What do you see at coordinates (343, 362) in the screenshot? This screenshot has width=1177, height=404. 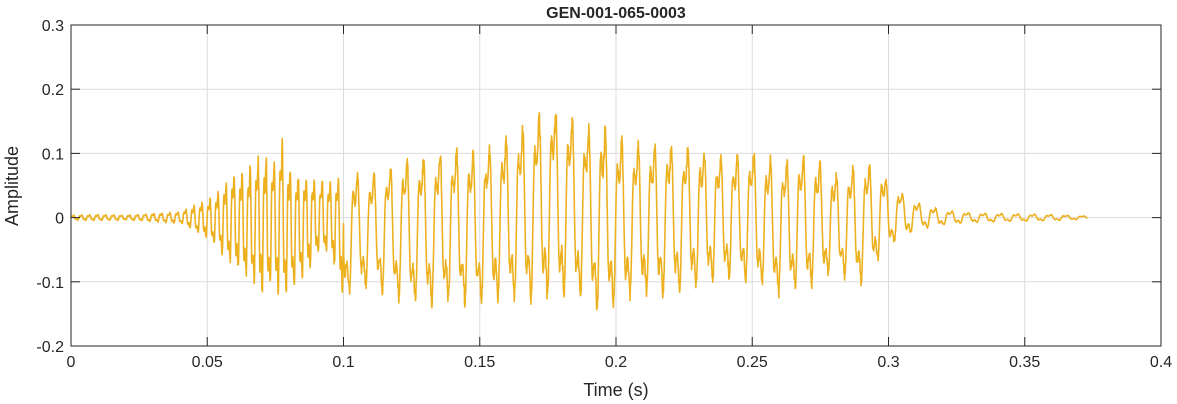 I see `x-tick-label: 0.1` at bounding box center [343, 362].